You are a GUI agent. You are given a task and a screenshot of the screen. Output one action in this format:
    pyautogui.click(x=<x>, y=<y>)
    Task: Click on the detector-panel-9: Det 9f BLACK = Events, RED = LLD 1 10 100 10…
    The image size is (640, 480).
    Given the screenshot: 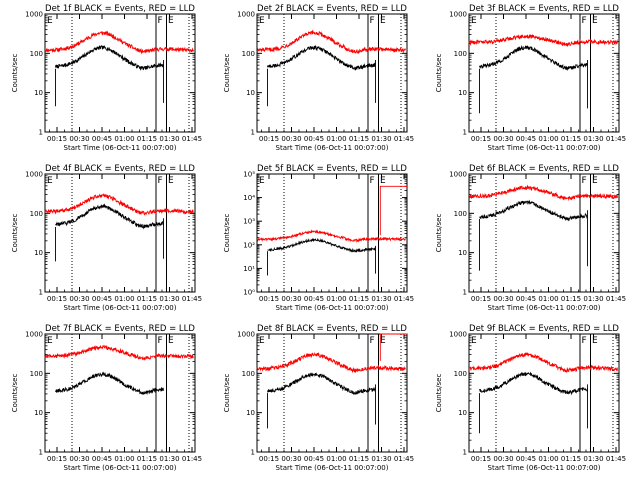 What is the action you would take?
    pyautogui.click(x=530, y=398)
    